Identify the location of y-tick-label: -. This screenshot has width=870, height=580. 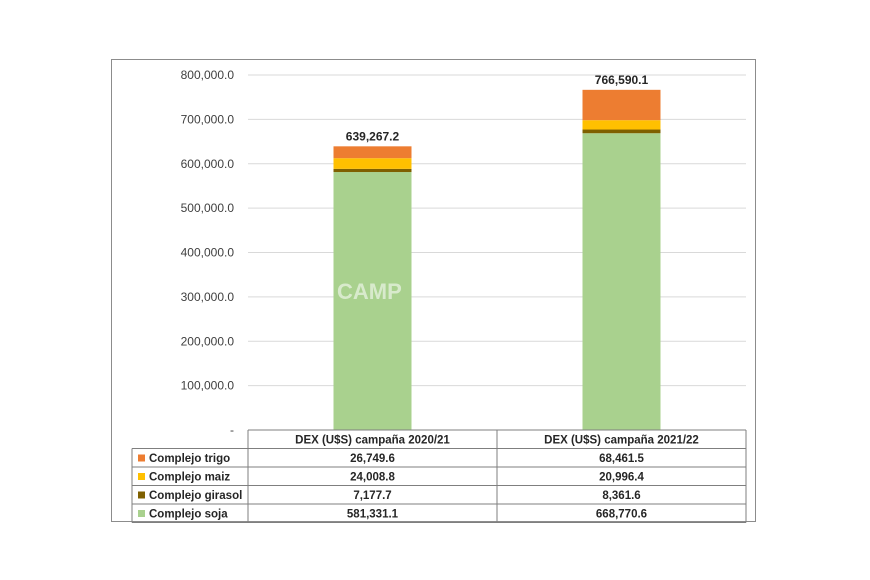
(232, 430).